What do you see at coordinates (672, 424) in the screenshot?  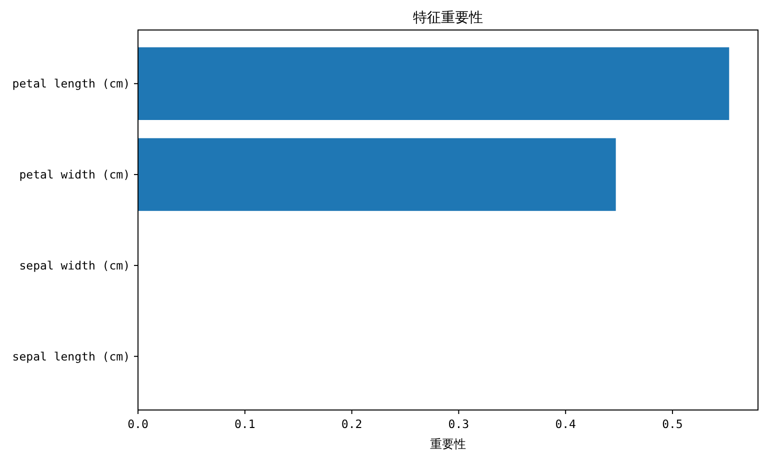 I see `x-tick-label: 0.5` at bounding box center [672, 424].